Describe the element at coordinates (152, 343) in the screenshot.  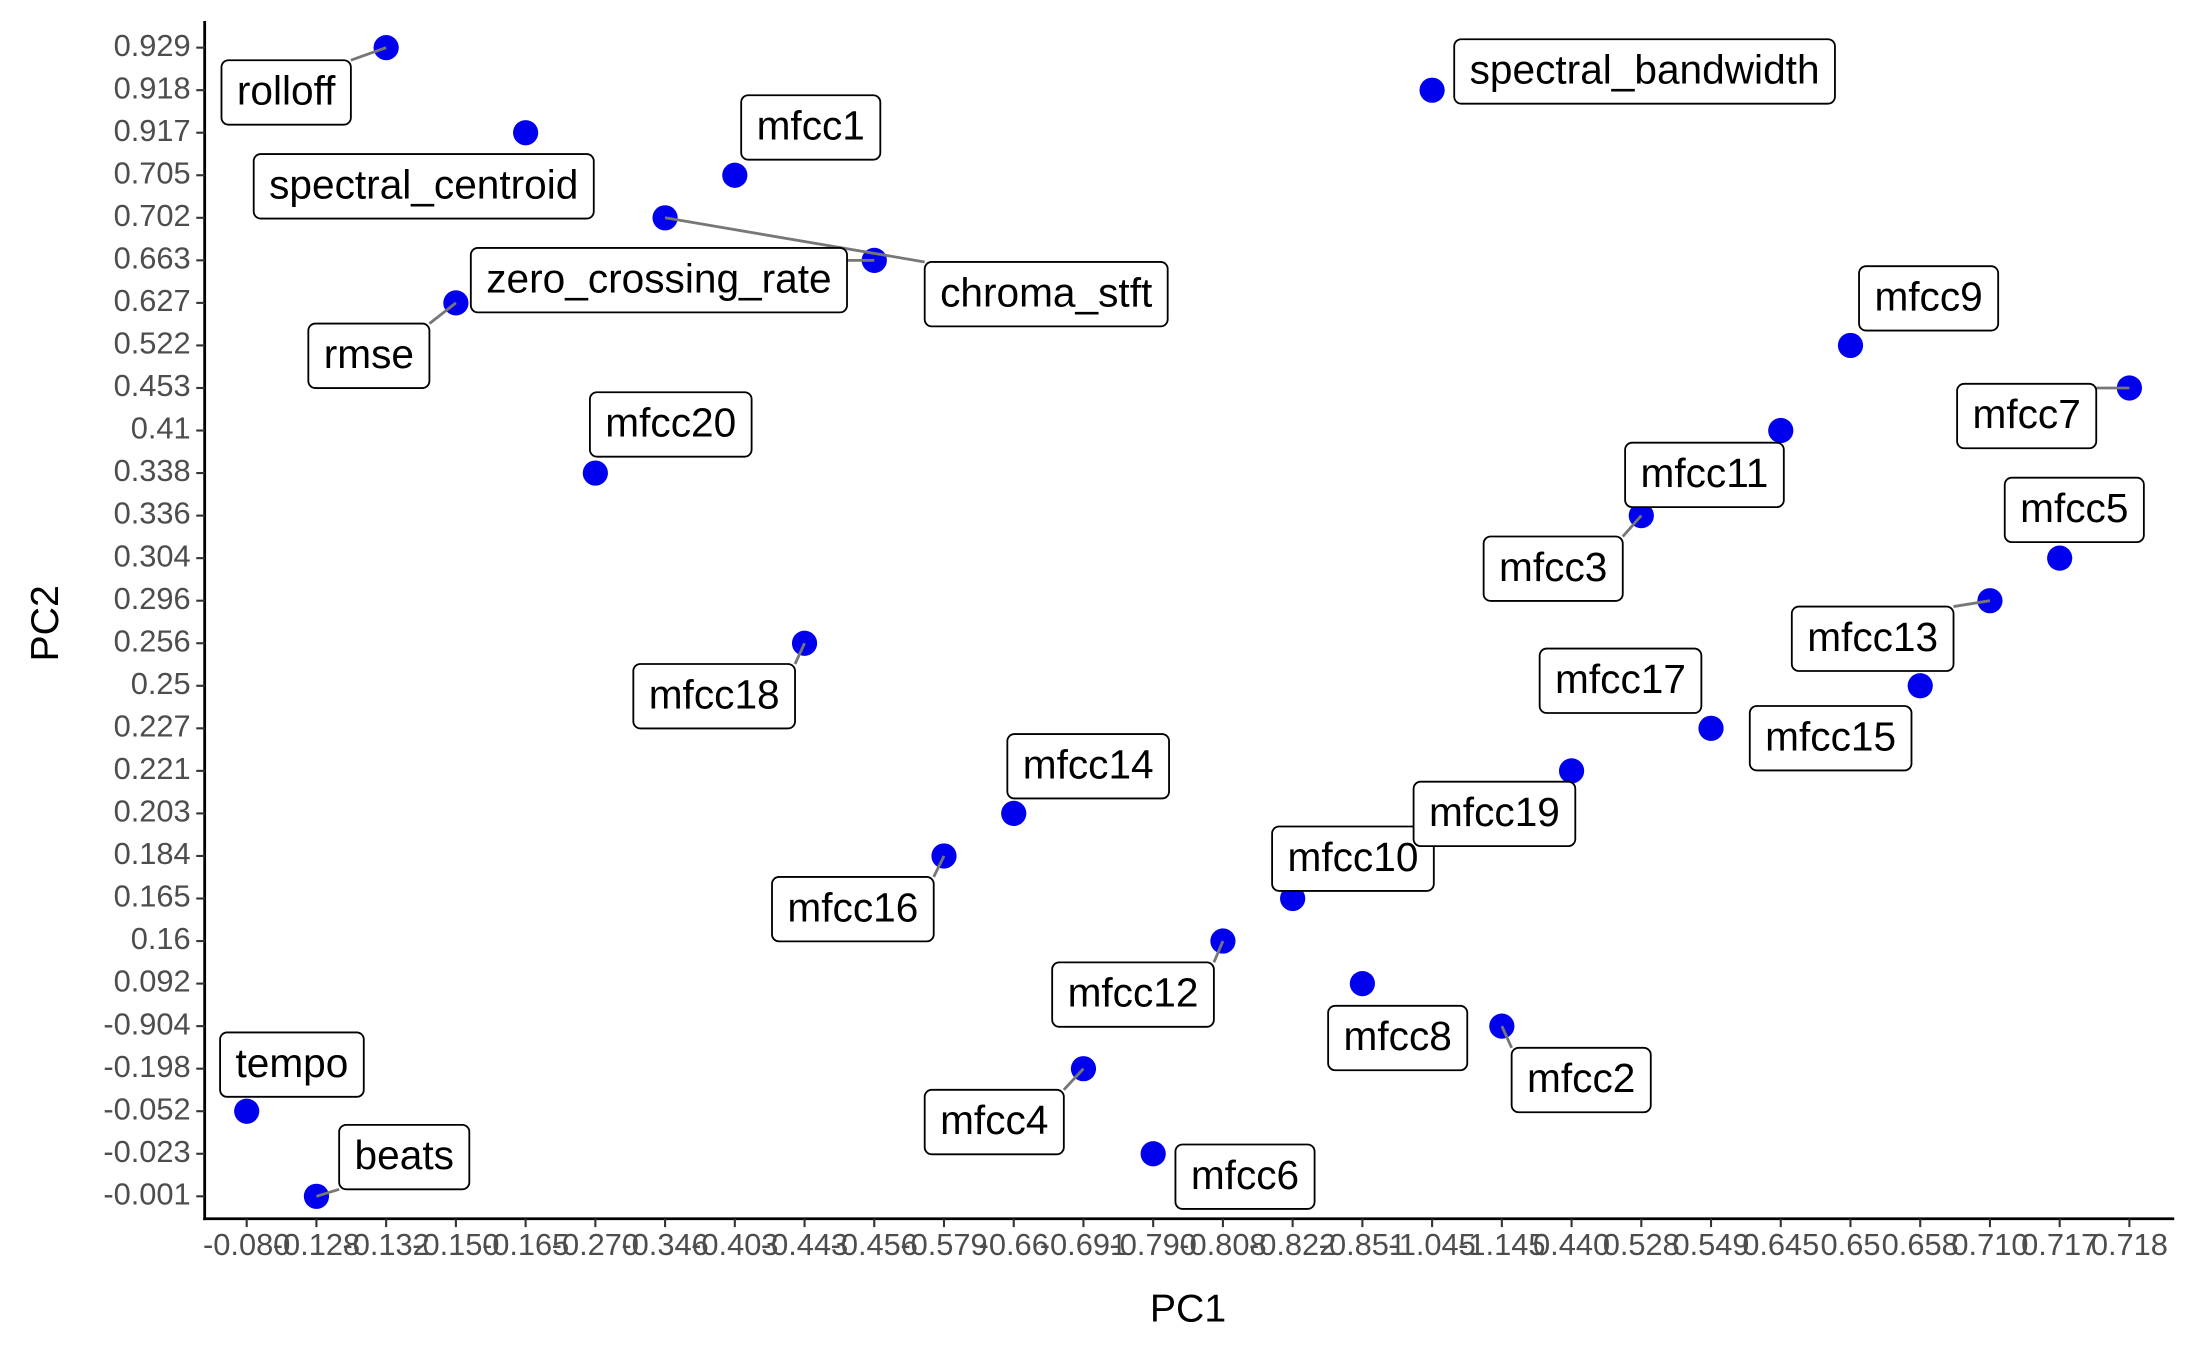
I see `y-tick-label: 0.522` at that location.